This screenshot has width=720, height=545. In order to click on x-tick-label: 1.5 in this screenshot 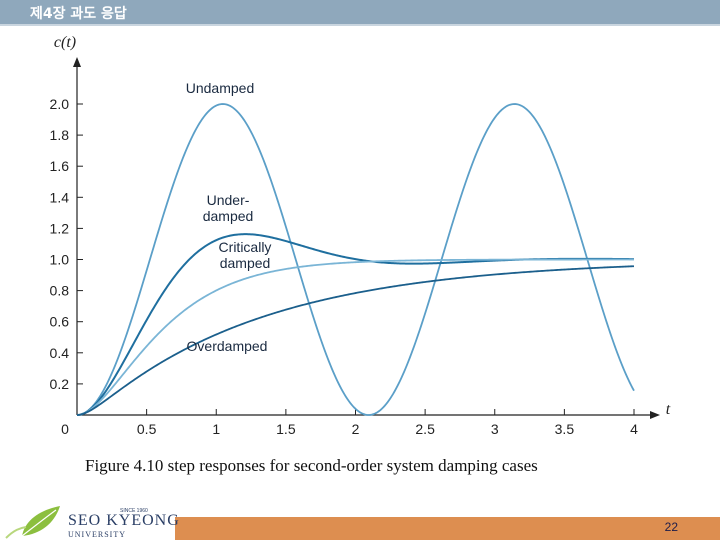, I will do `click(286, 429)`.